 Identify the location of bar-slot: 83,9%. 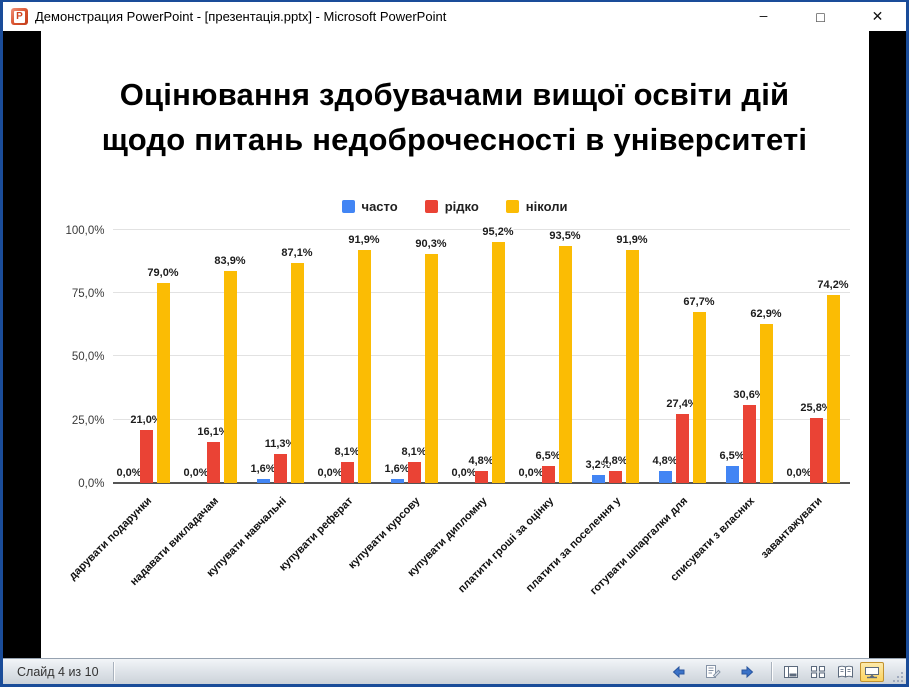
(230, 356).